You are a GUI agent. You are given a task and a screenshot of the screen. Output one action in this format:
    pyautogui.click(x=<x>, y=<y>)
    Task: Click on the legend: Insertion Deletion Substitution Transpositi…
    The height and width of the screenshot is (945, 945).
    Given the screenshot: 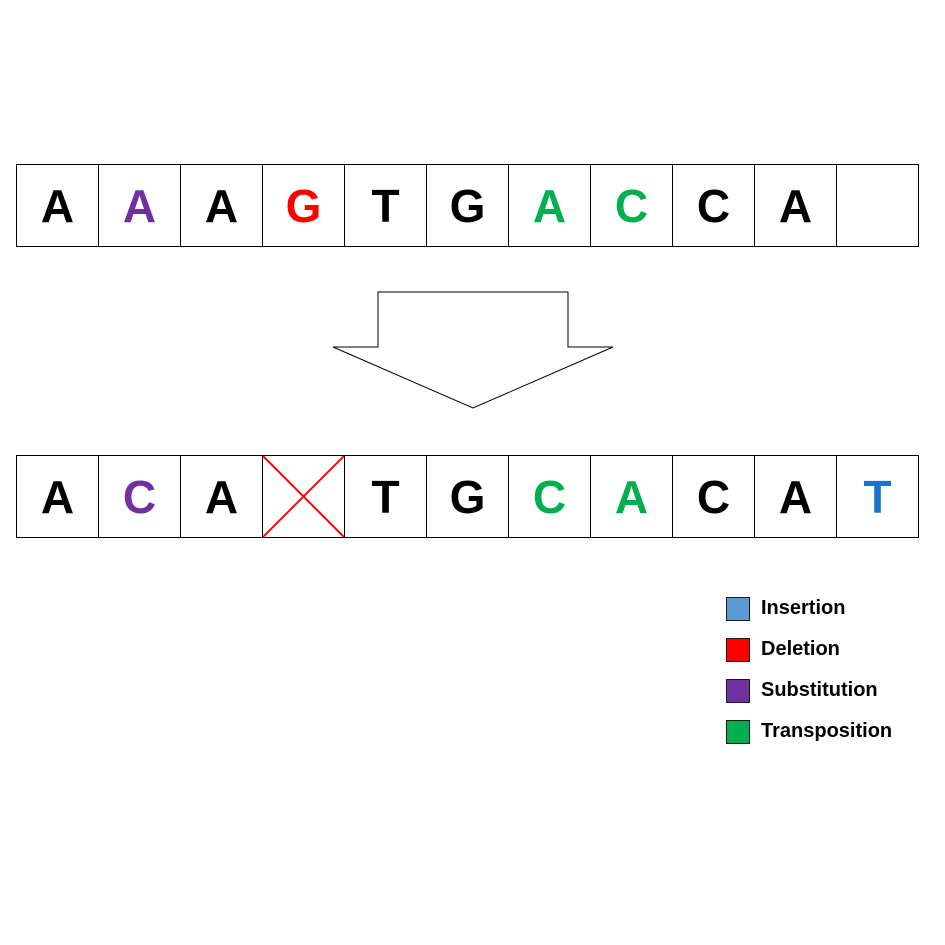 What is the action you would take?
    pyautogui.click(x=831, y=670)
    